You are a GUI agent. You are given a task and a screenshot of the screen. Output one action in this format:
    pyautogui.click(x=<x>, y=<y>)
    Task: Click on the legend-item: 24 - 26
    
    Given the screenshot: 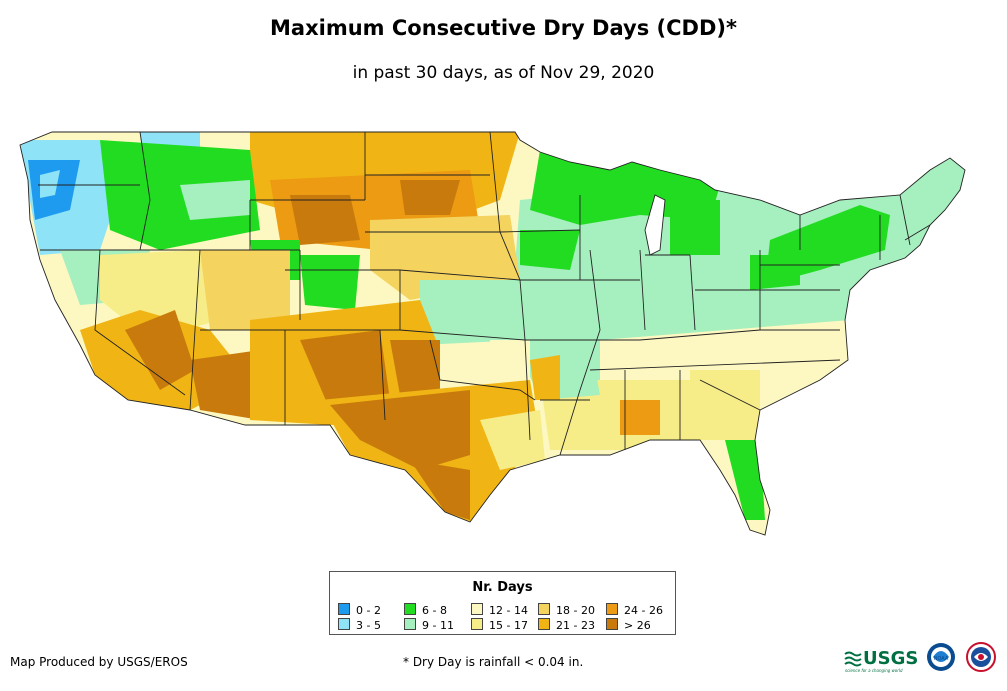 What is the action you would take?
    pyautogui.click(x=634, y=610)
    